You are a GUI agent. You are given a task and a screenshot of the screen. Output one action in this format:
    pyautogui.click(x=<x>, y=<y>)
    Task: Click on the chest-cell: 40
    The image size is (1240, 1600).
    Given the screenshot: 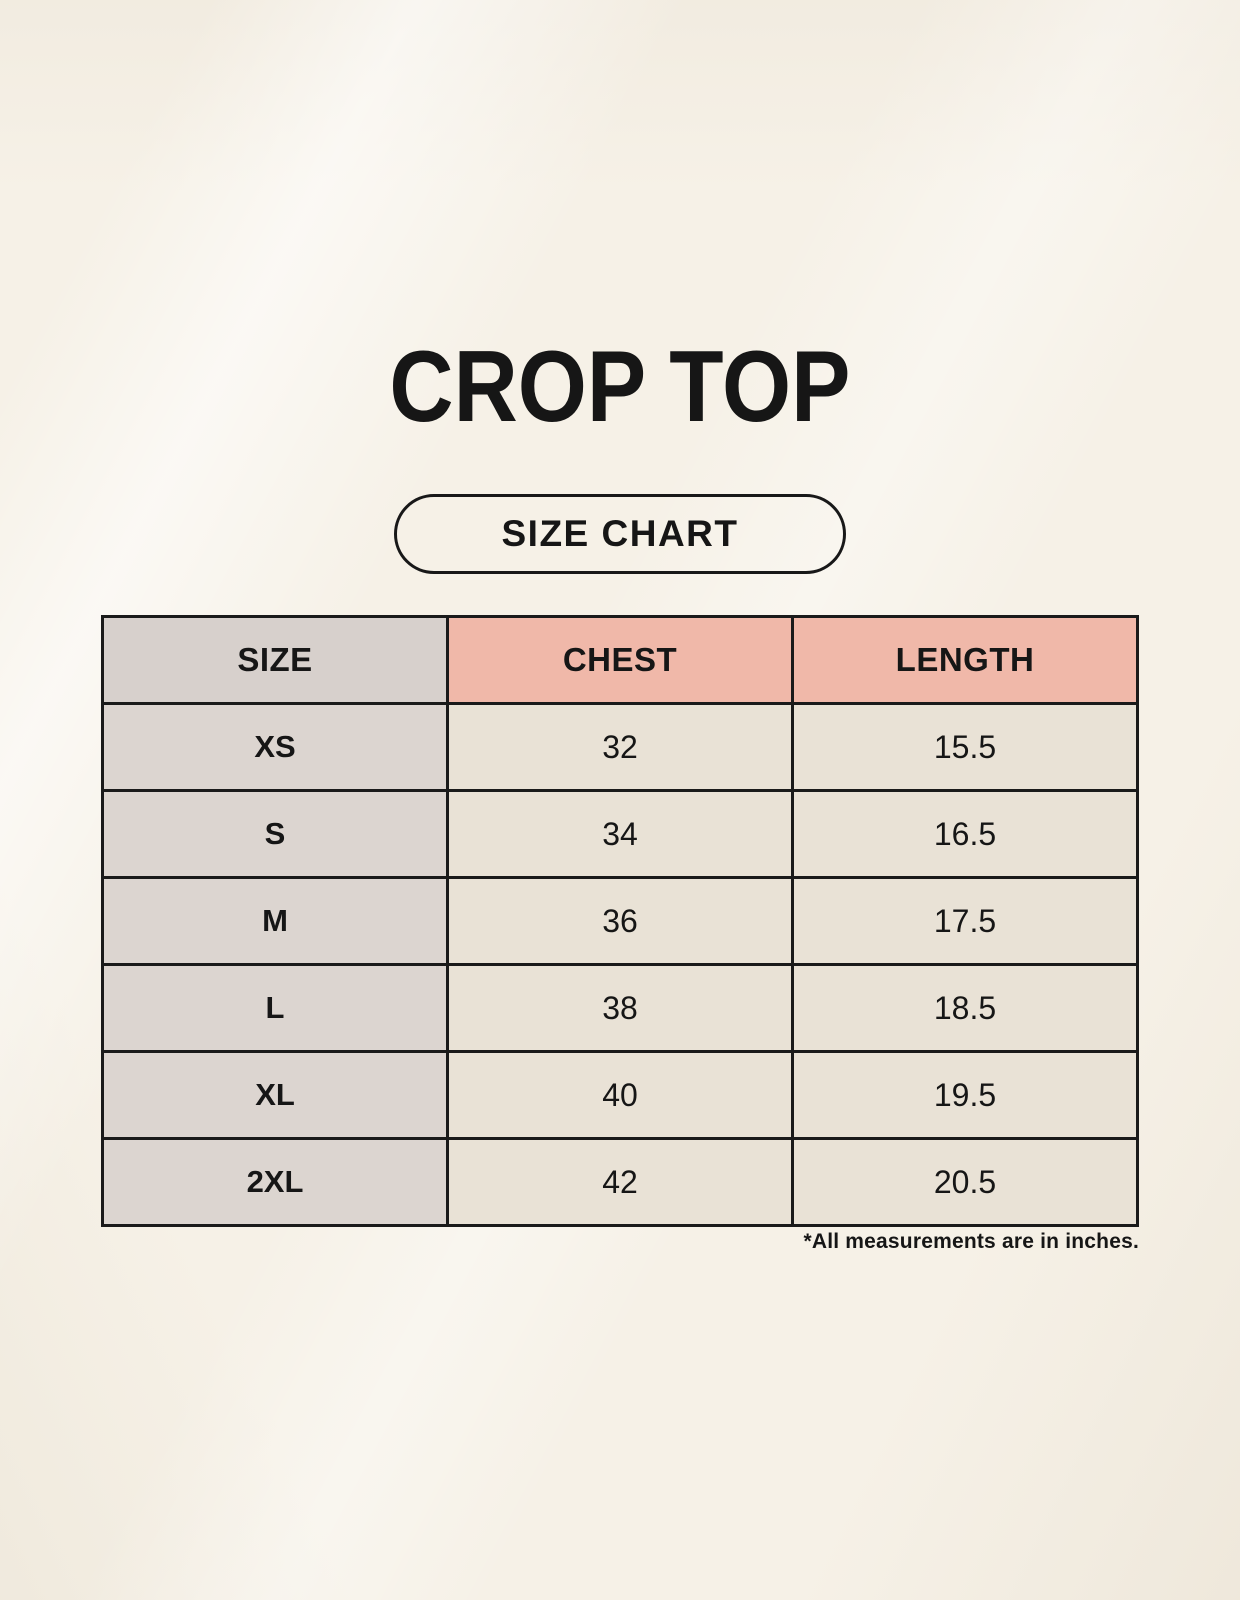 What is the action you would take?
    pyautogui.click(x=620, y=1095)
    